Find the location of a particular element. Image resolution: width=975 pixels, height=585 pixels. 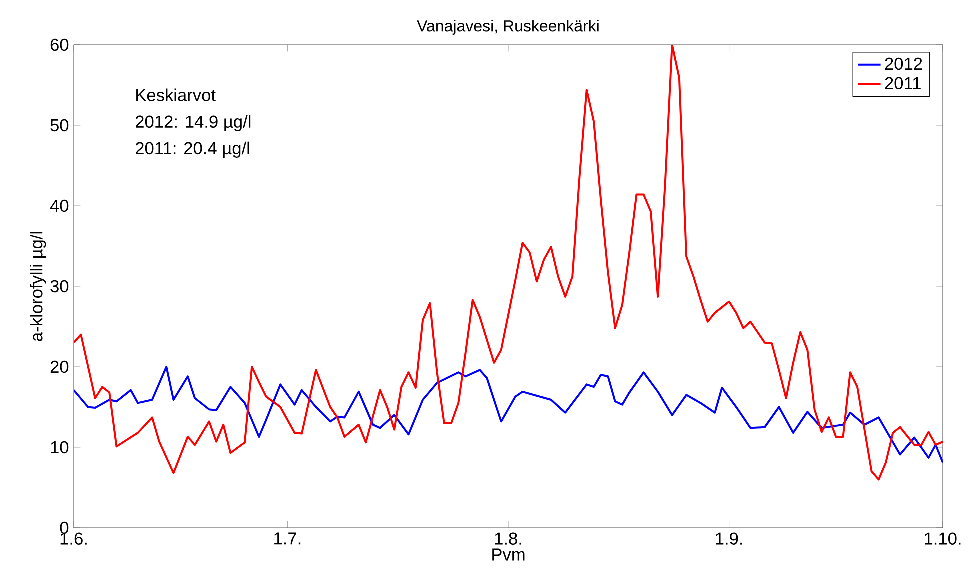

x-tick-label: 1.8. is located at coordinates (508, 538).